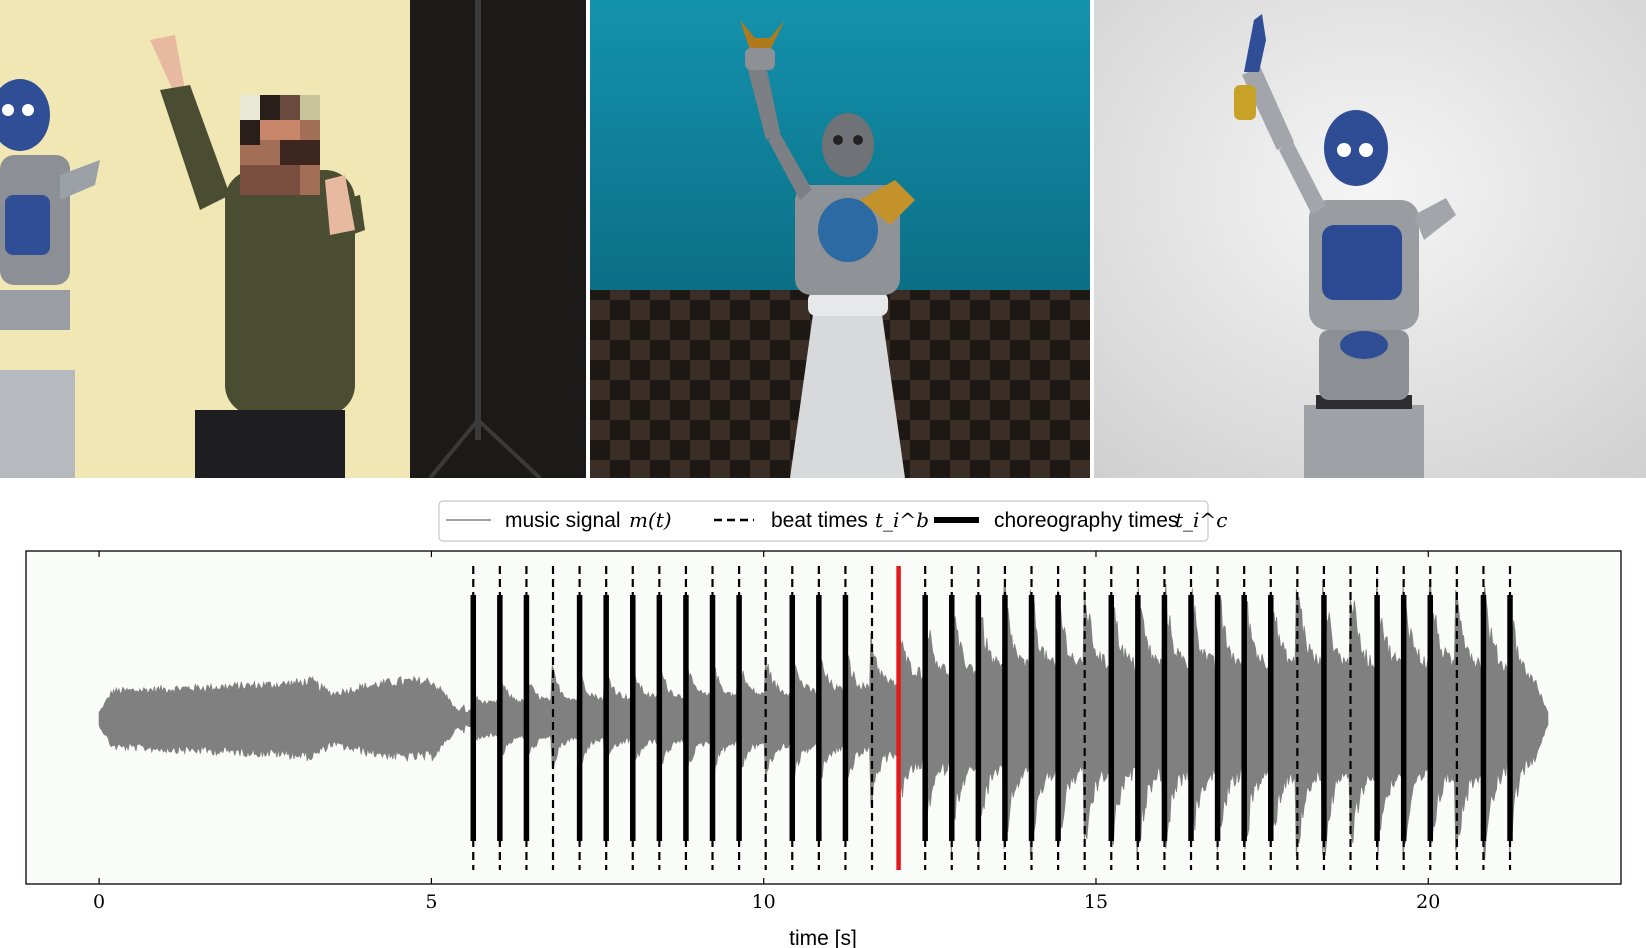 The width and height of the screenshot is (1646, 948). What do you see at coordinates (1428, 902) in the screenshot?
I see `x-tick-label: 20` at bounding box center [1428, 902].